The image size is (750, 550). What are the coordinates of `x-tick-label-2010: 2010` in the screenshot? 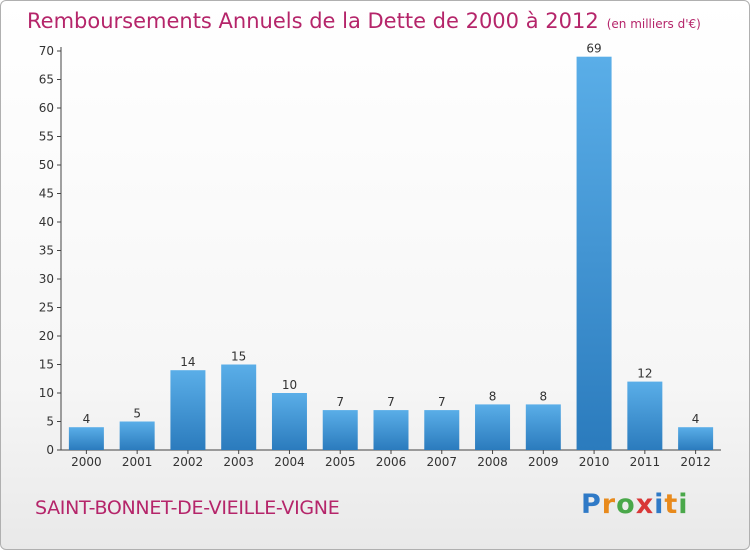 It's located at (594, 462).